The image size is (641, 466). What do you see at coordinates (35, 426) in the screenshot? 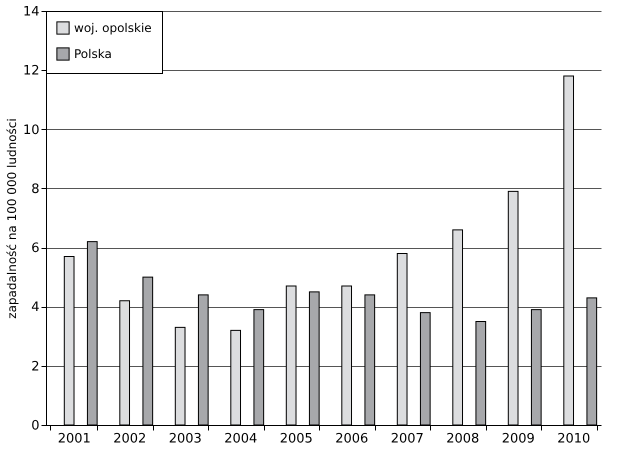
I see `y-tick-label: 0` at bounding box center [35, 426].